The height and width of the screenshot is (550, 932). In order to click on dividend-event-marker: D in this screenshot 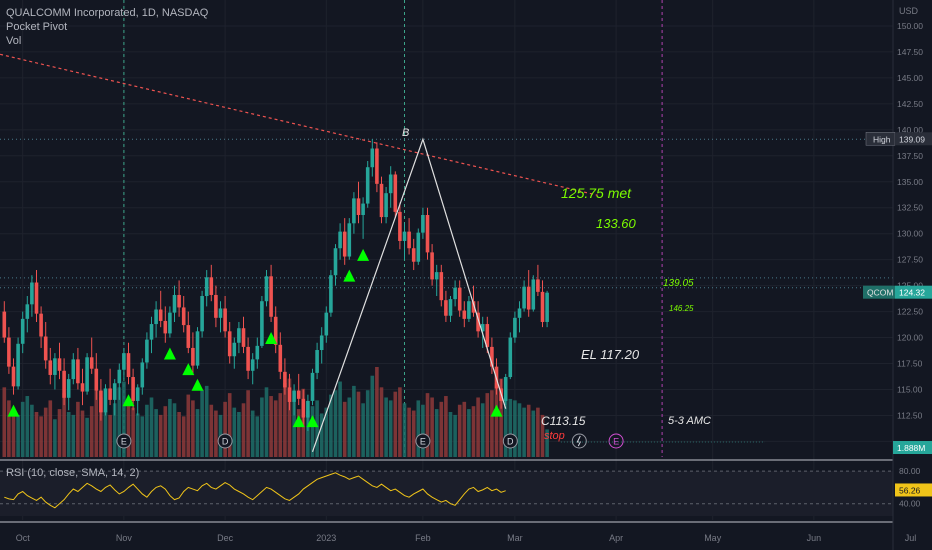, I will do `click(225, 441)`.